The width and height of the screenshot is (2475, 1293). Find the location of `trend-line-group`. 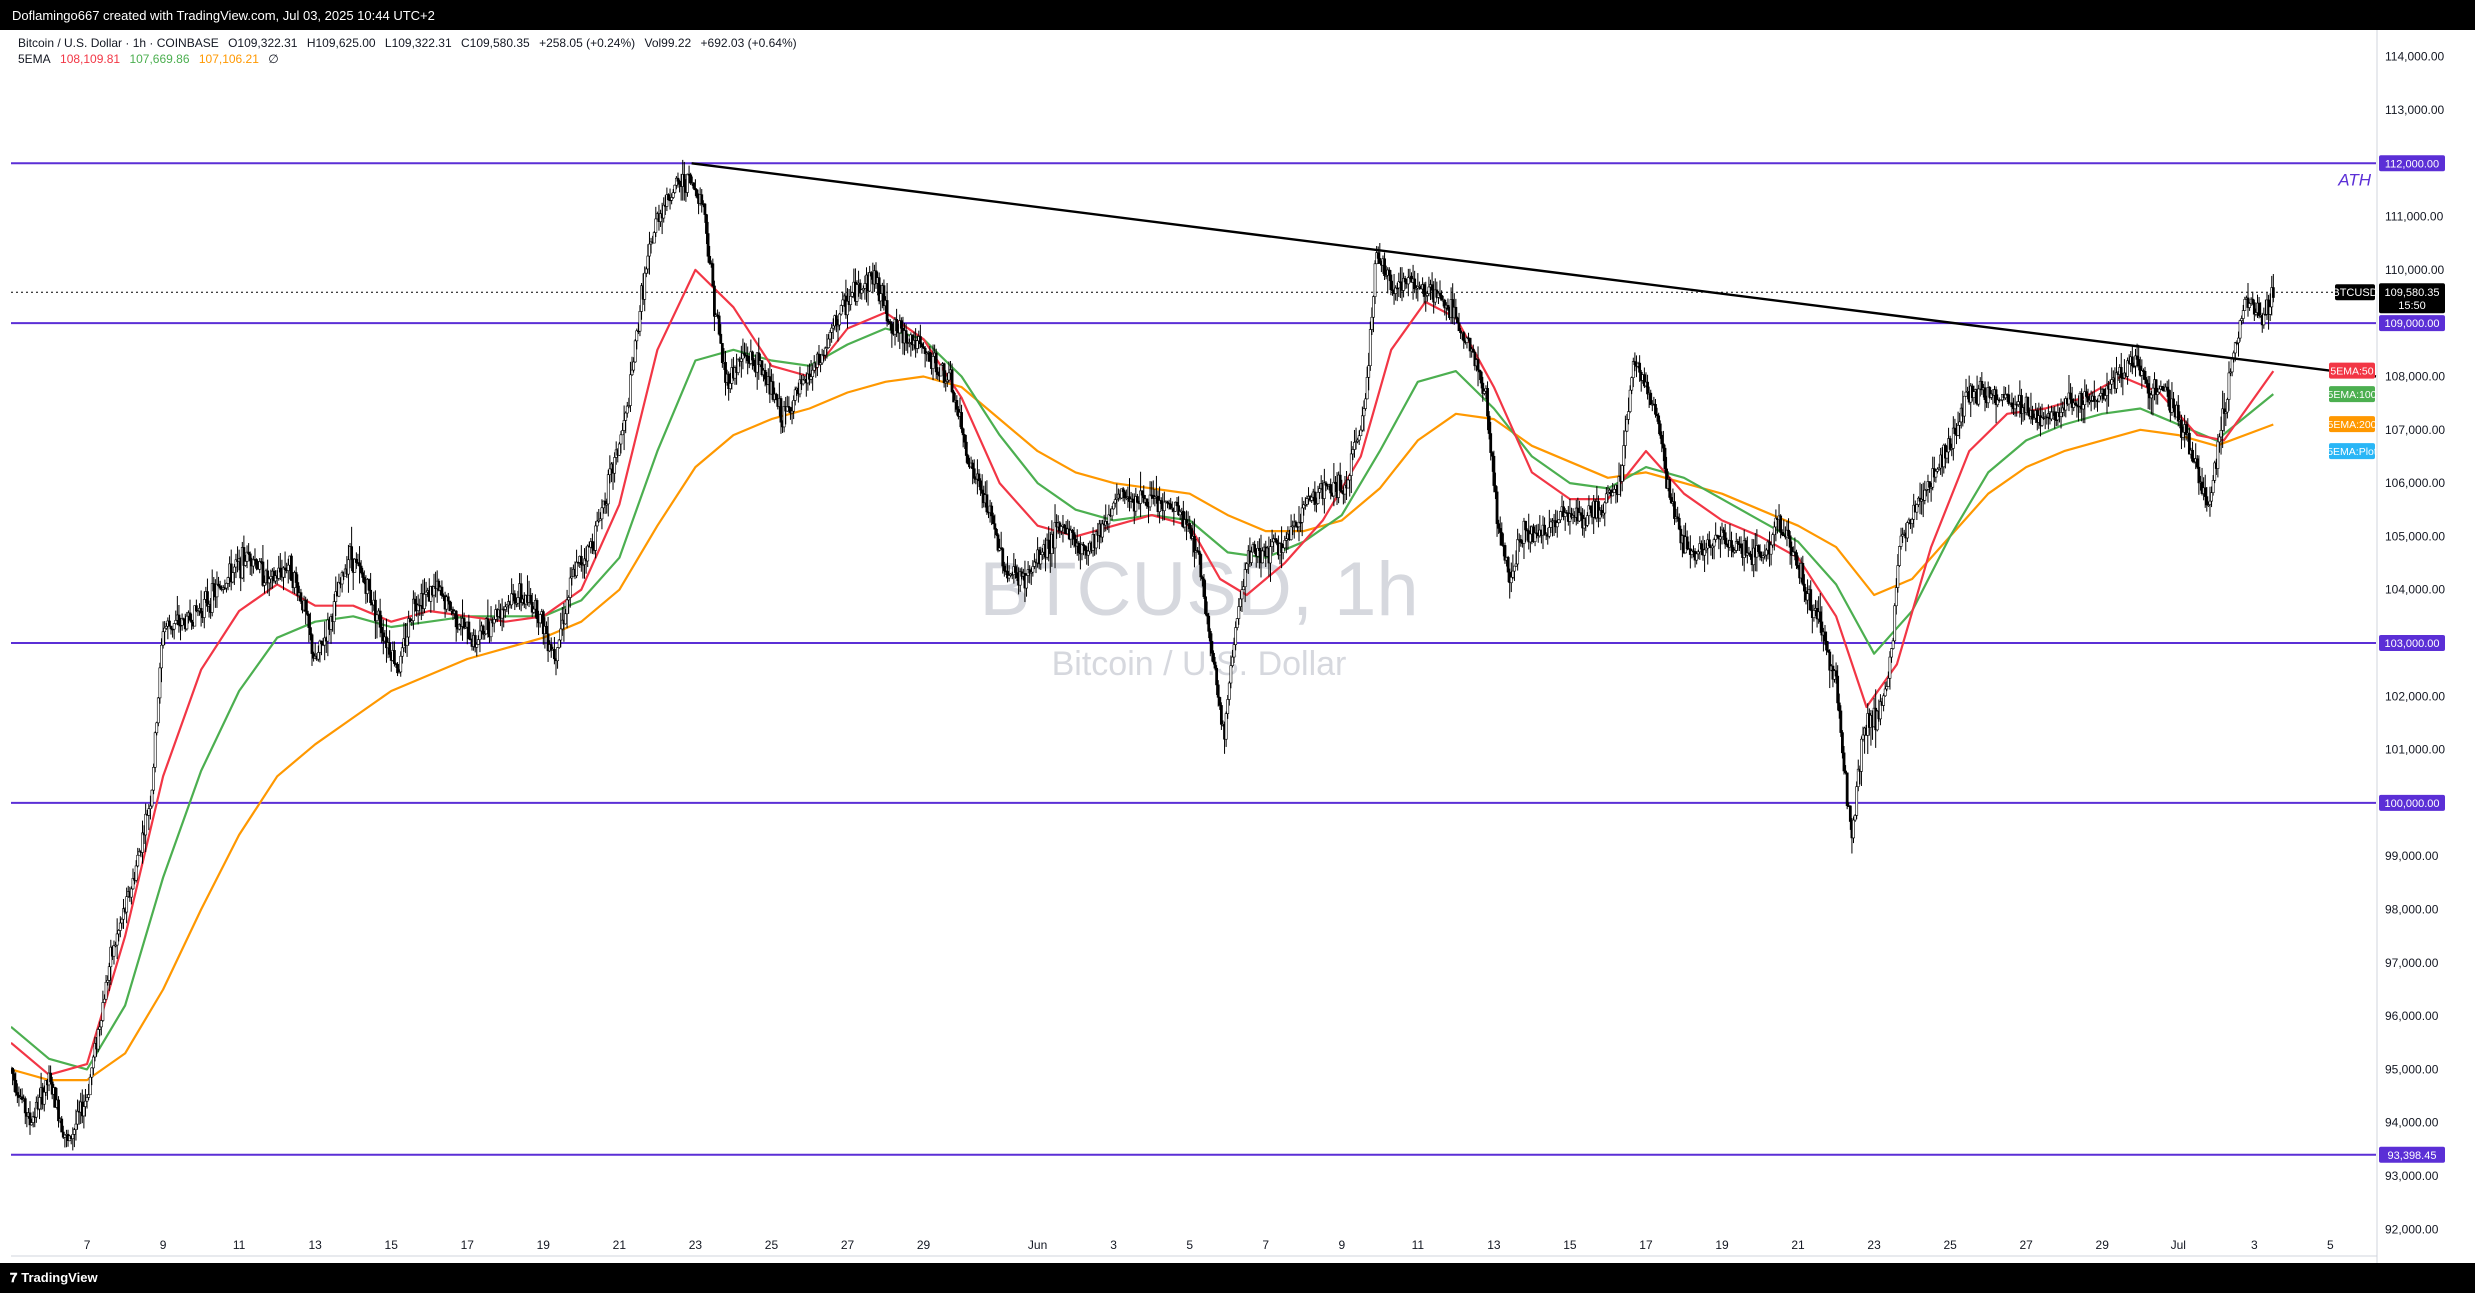

trend-line-group is located at coordinates (1534, 270).